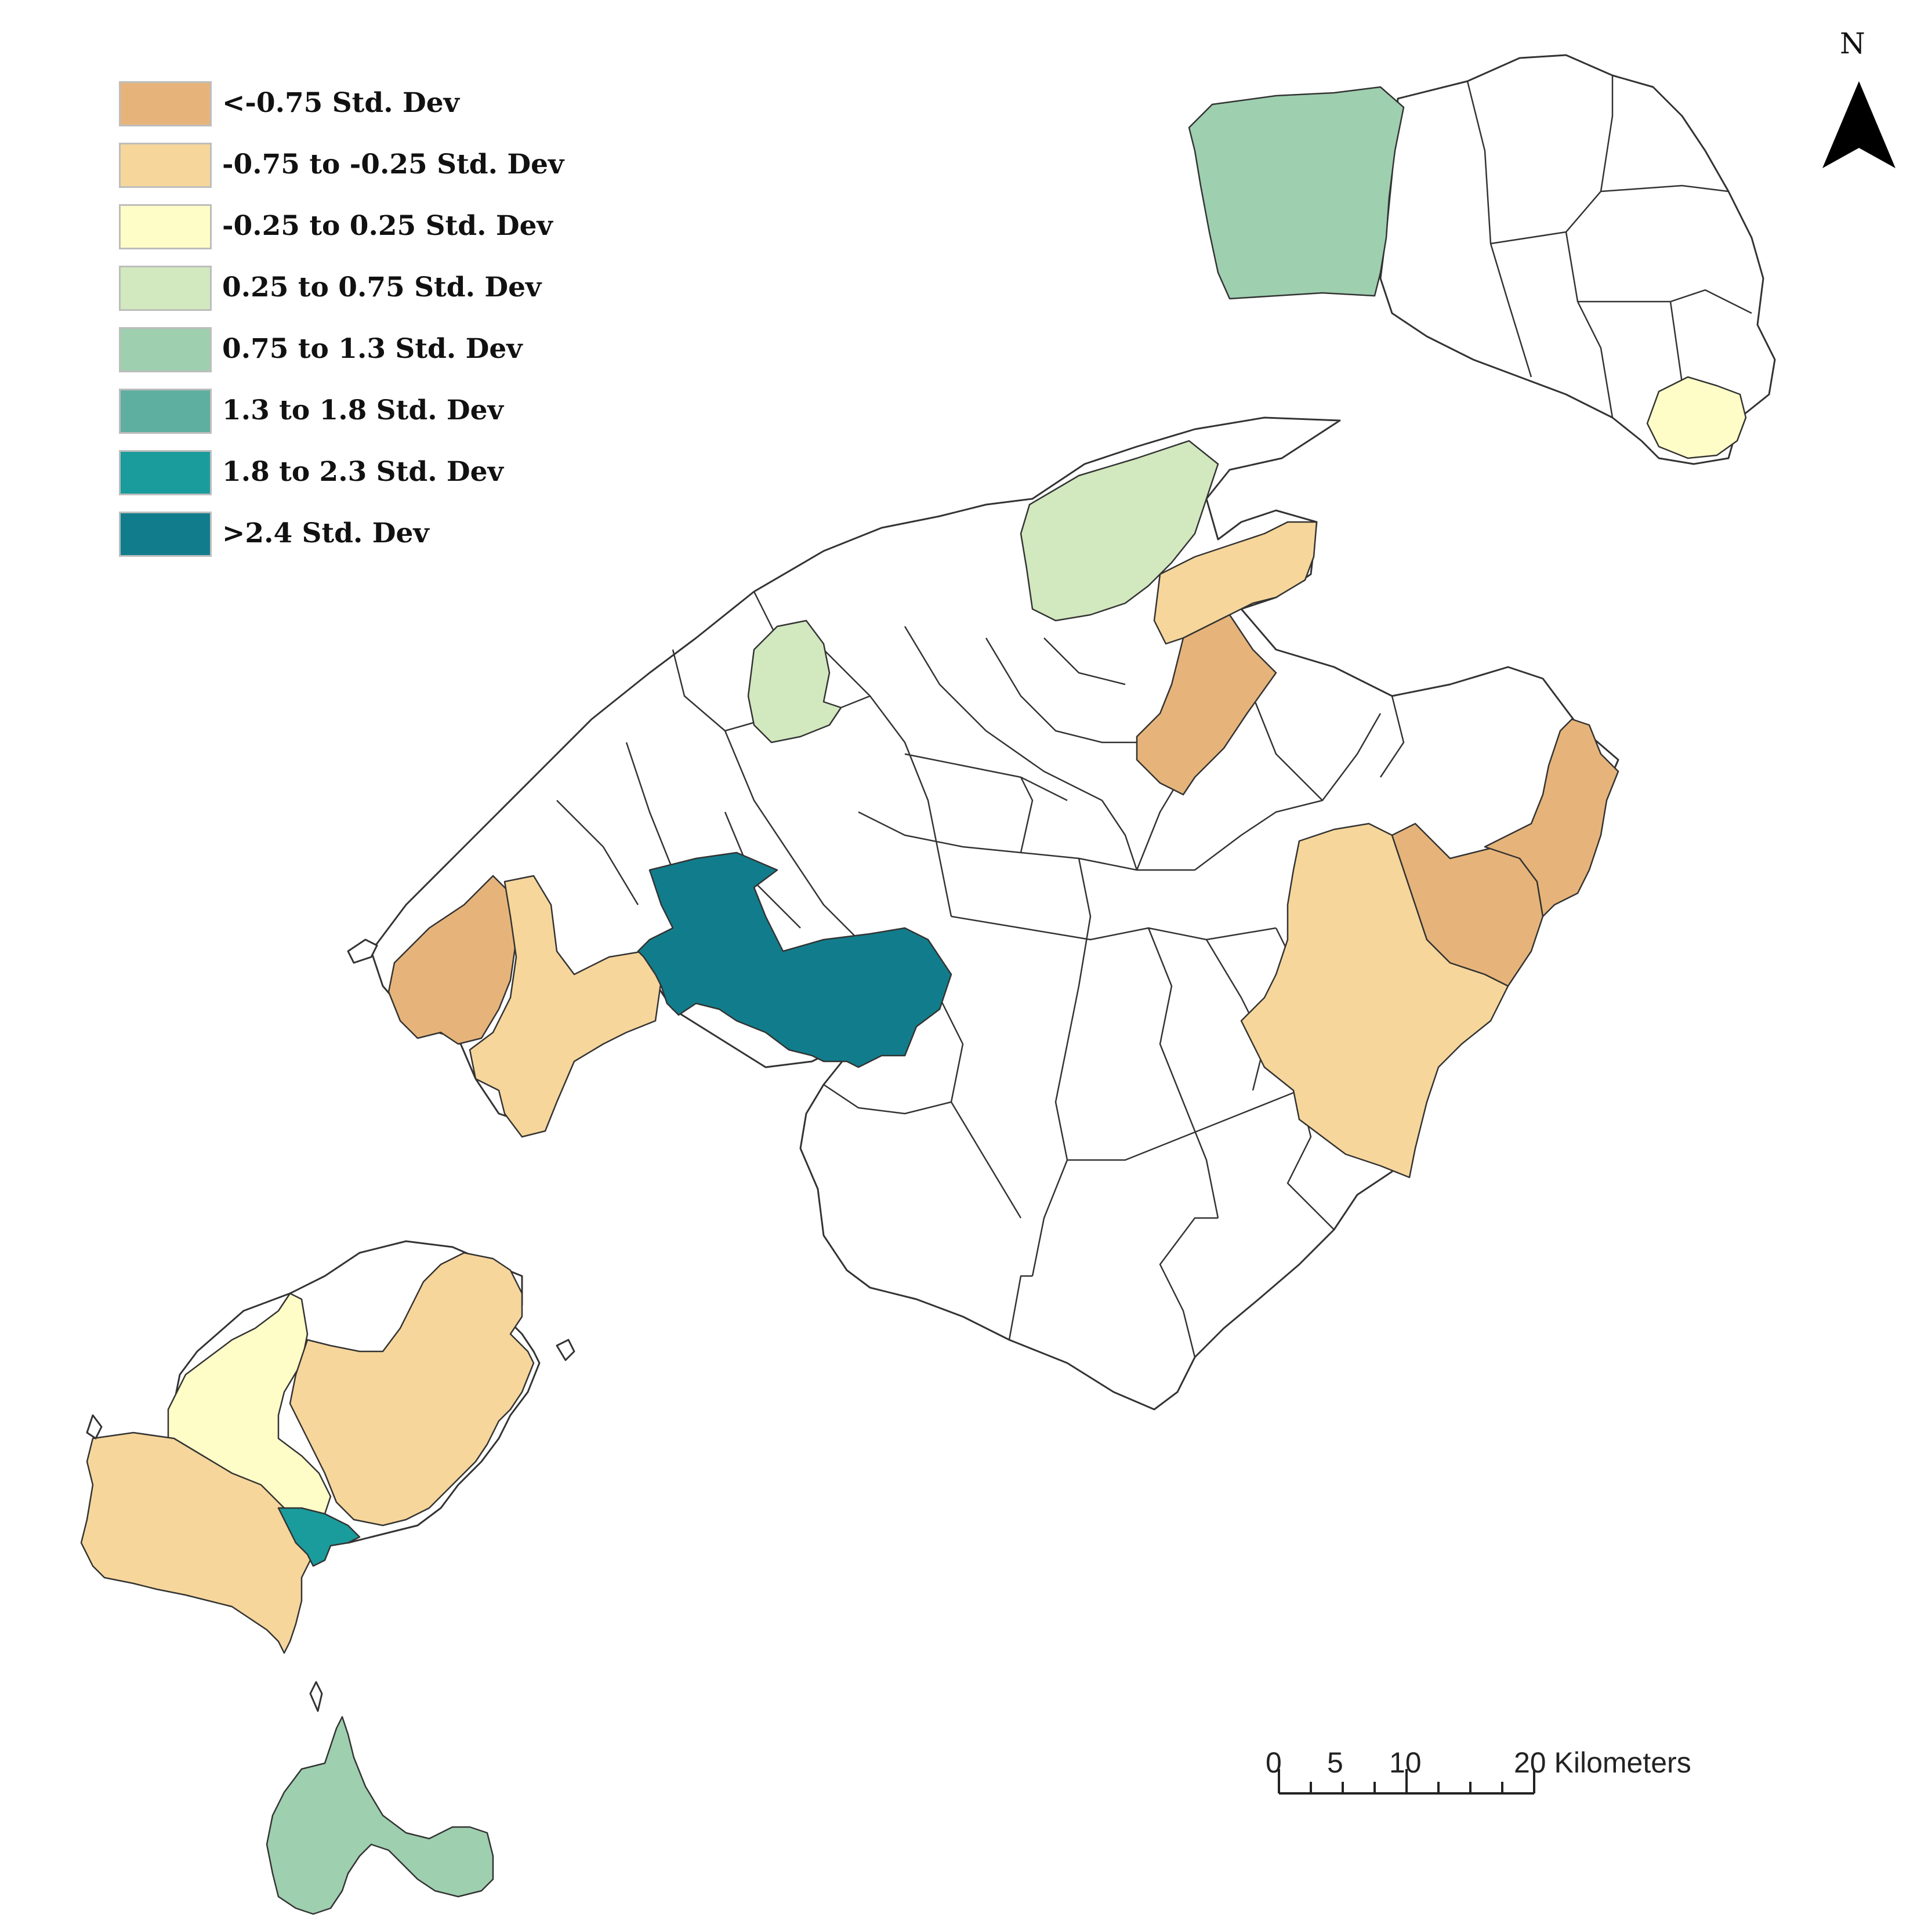 This screenshot has height=1932, width=1910. I want to click on legend-label: <-0.75 Std. Dev, so click(340, 103).